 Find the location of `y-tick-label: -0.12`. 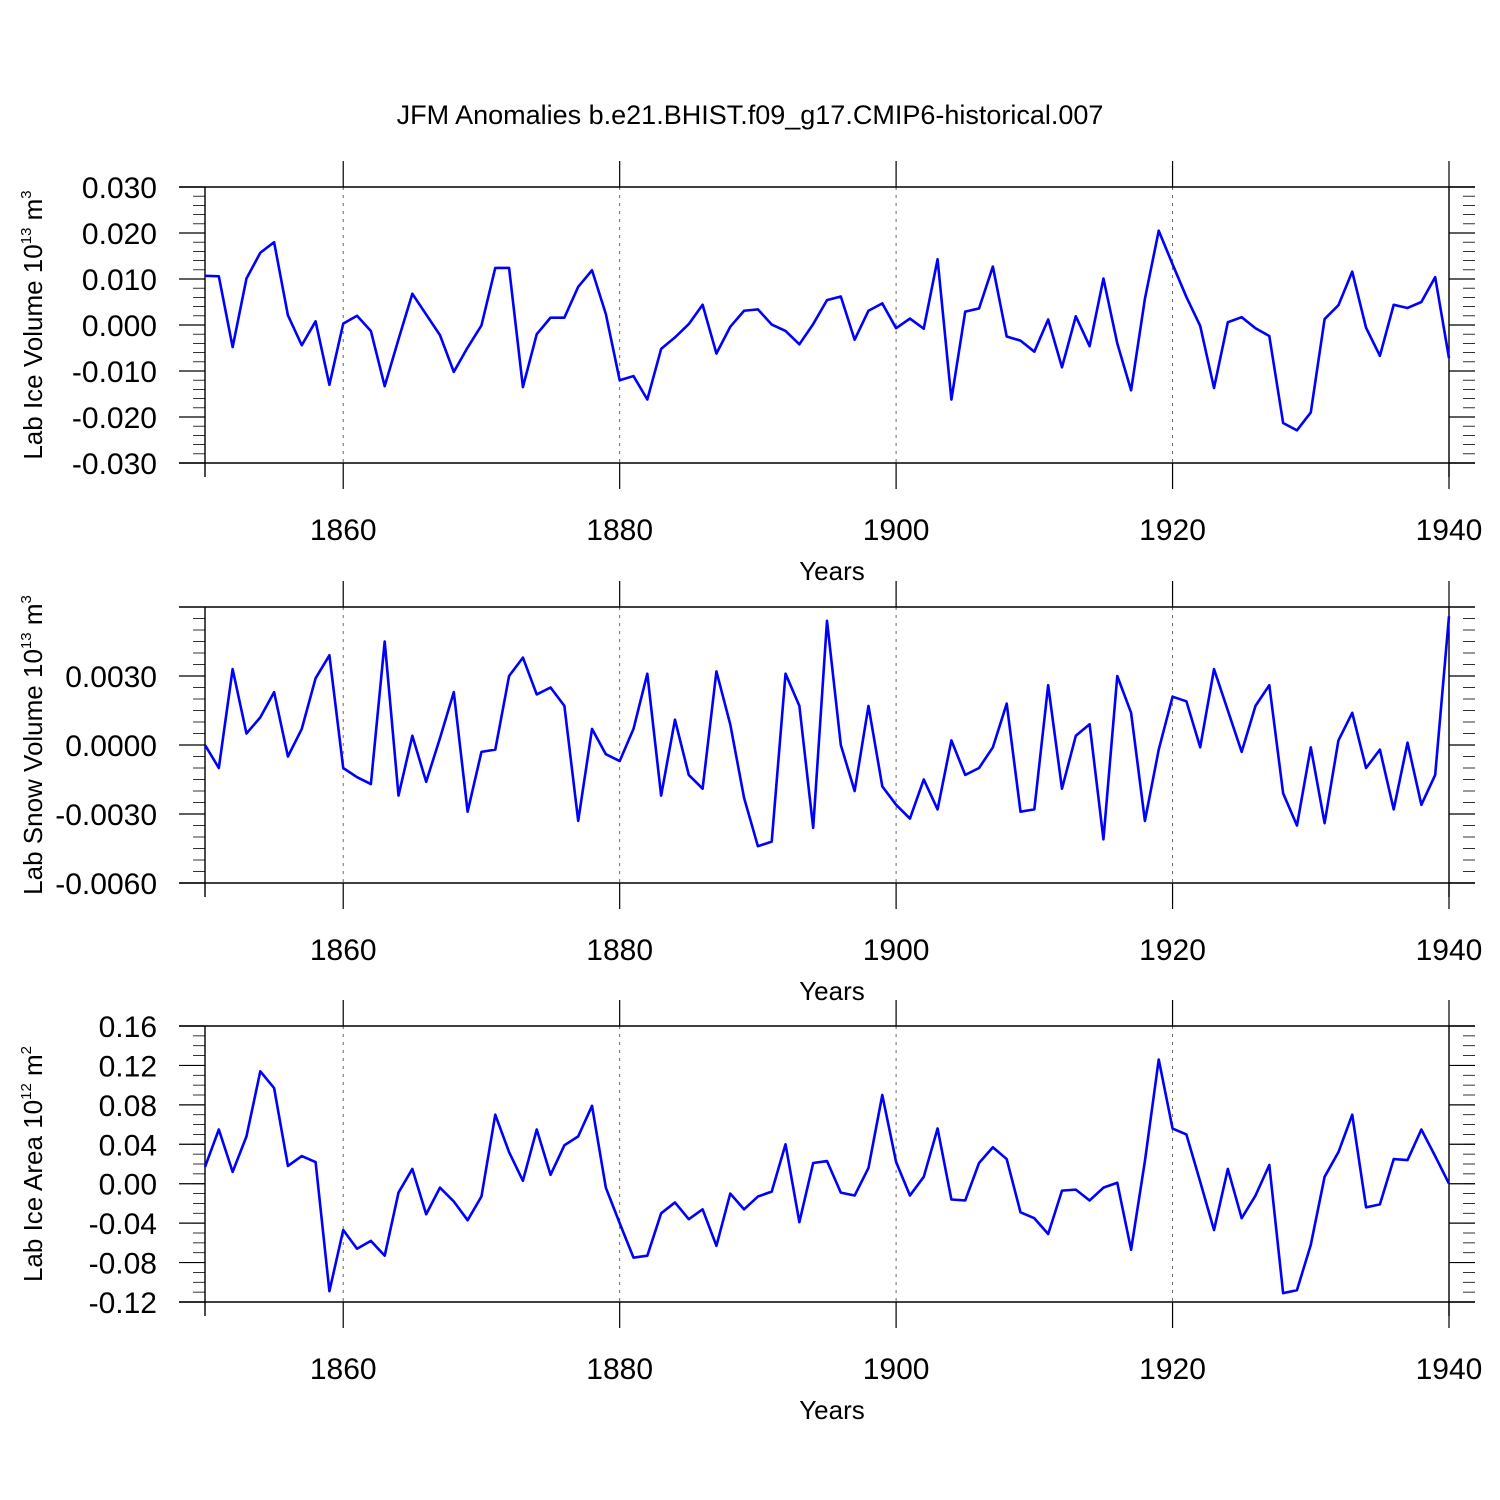

y-tick-label: -0.12 is located at coordinates (123, 1303).